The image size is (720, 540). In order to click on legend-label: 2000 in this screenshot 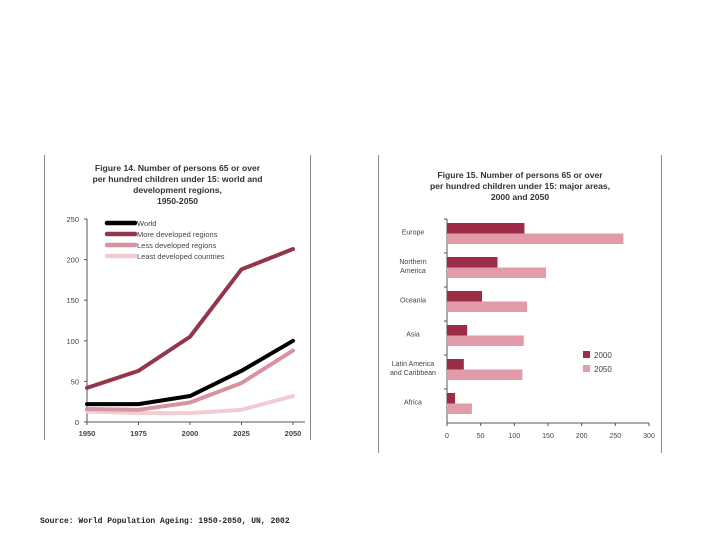, I will do `click(603, 355)`.